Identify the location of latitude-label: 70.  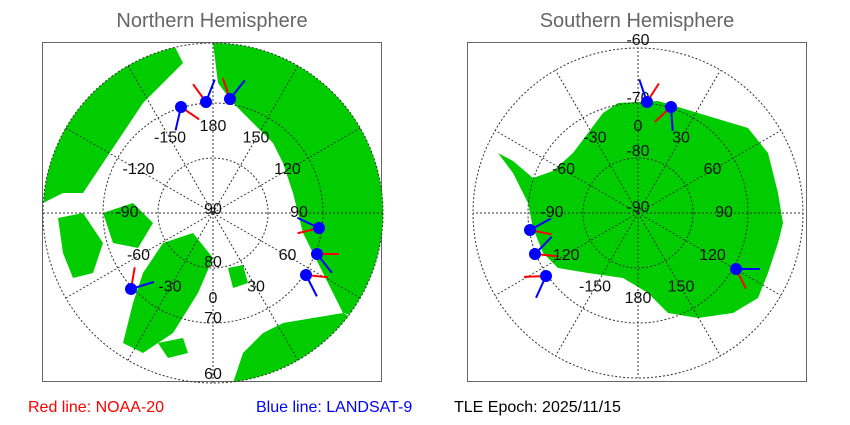
(213, 318).